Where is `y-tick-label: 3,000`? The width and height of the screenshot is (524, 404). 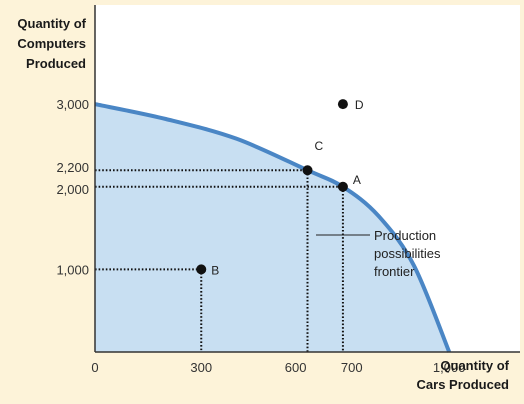 y-tick-label: 3,000 is located at coordinates (72, 104).